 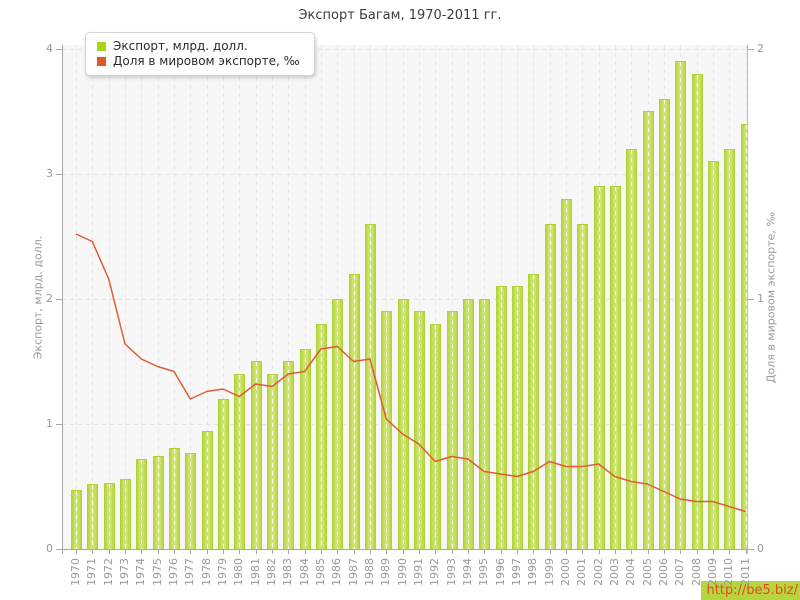 I want to click on v-gridline-1976, so click(x=174, y=297).